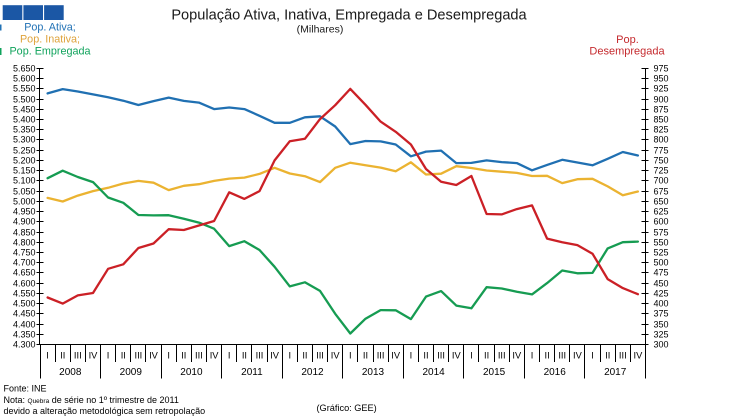  I want to click on svg-text: 5.300, so click(24, 140).